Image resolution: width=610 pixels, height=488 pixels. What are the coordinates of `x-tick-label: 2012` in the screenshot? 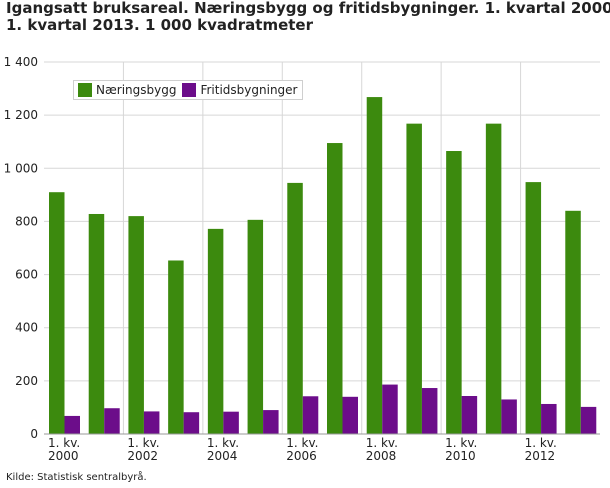 It's located at (540, 456).